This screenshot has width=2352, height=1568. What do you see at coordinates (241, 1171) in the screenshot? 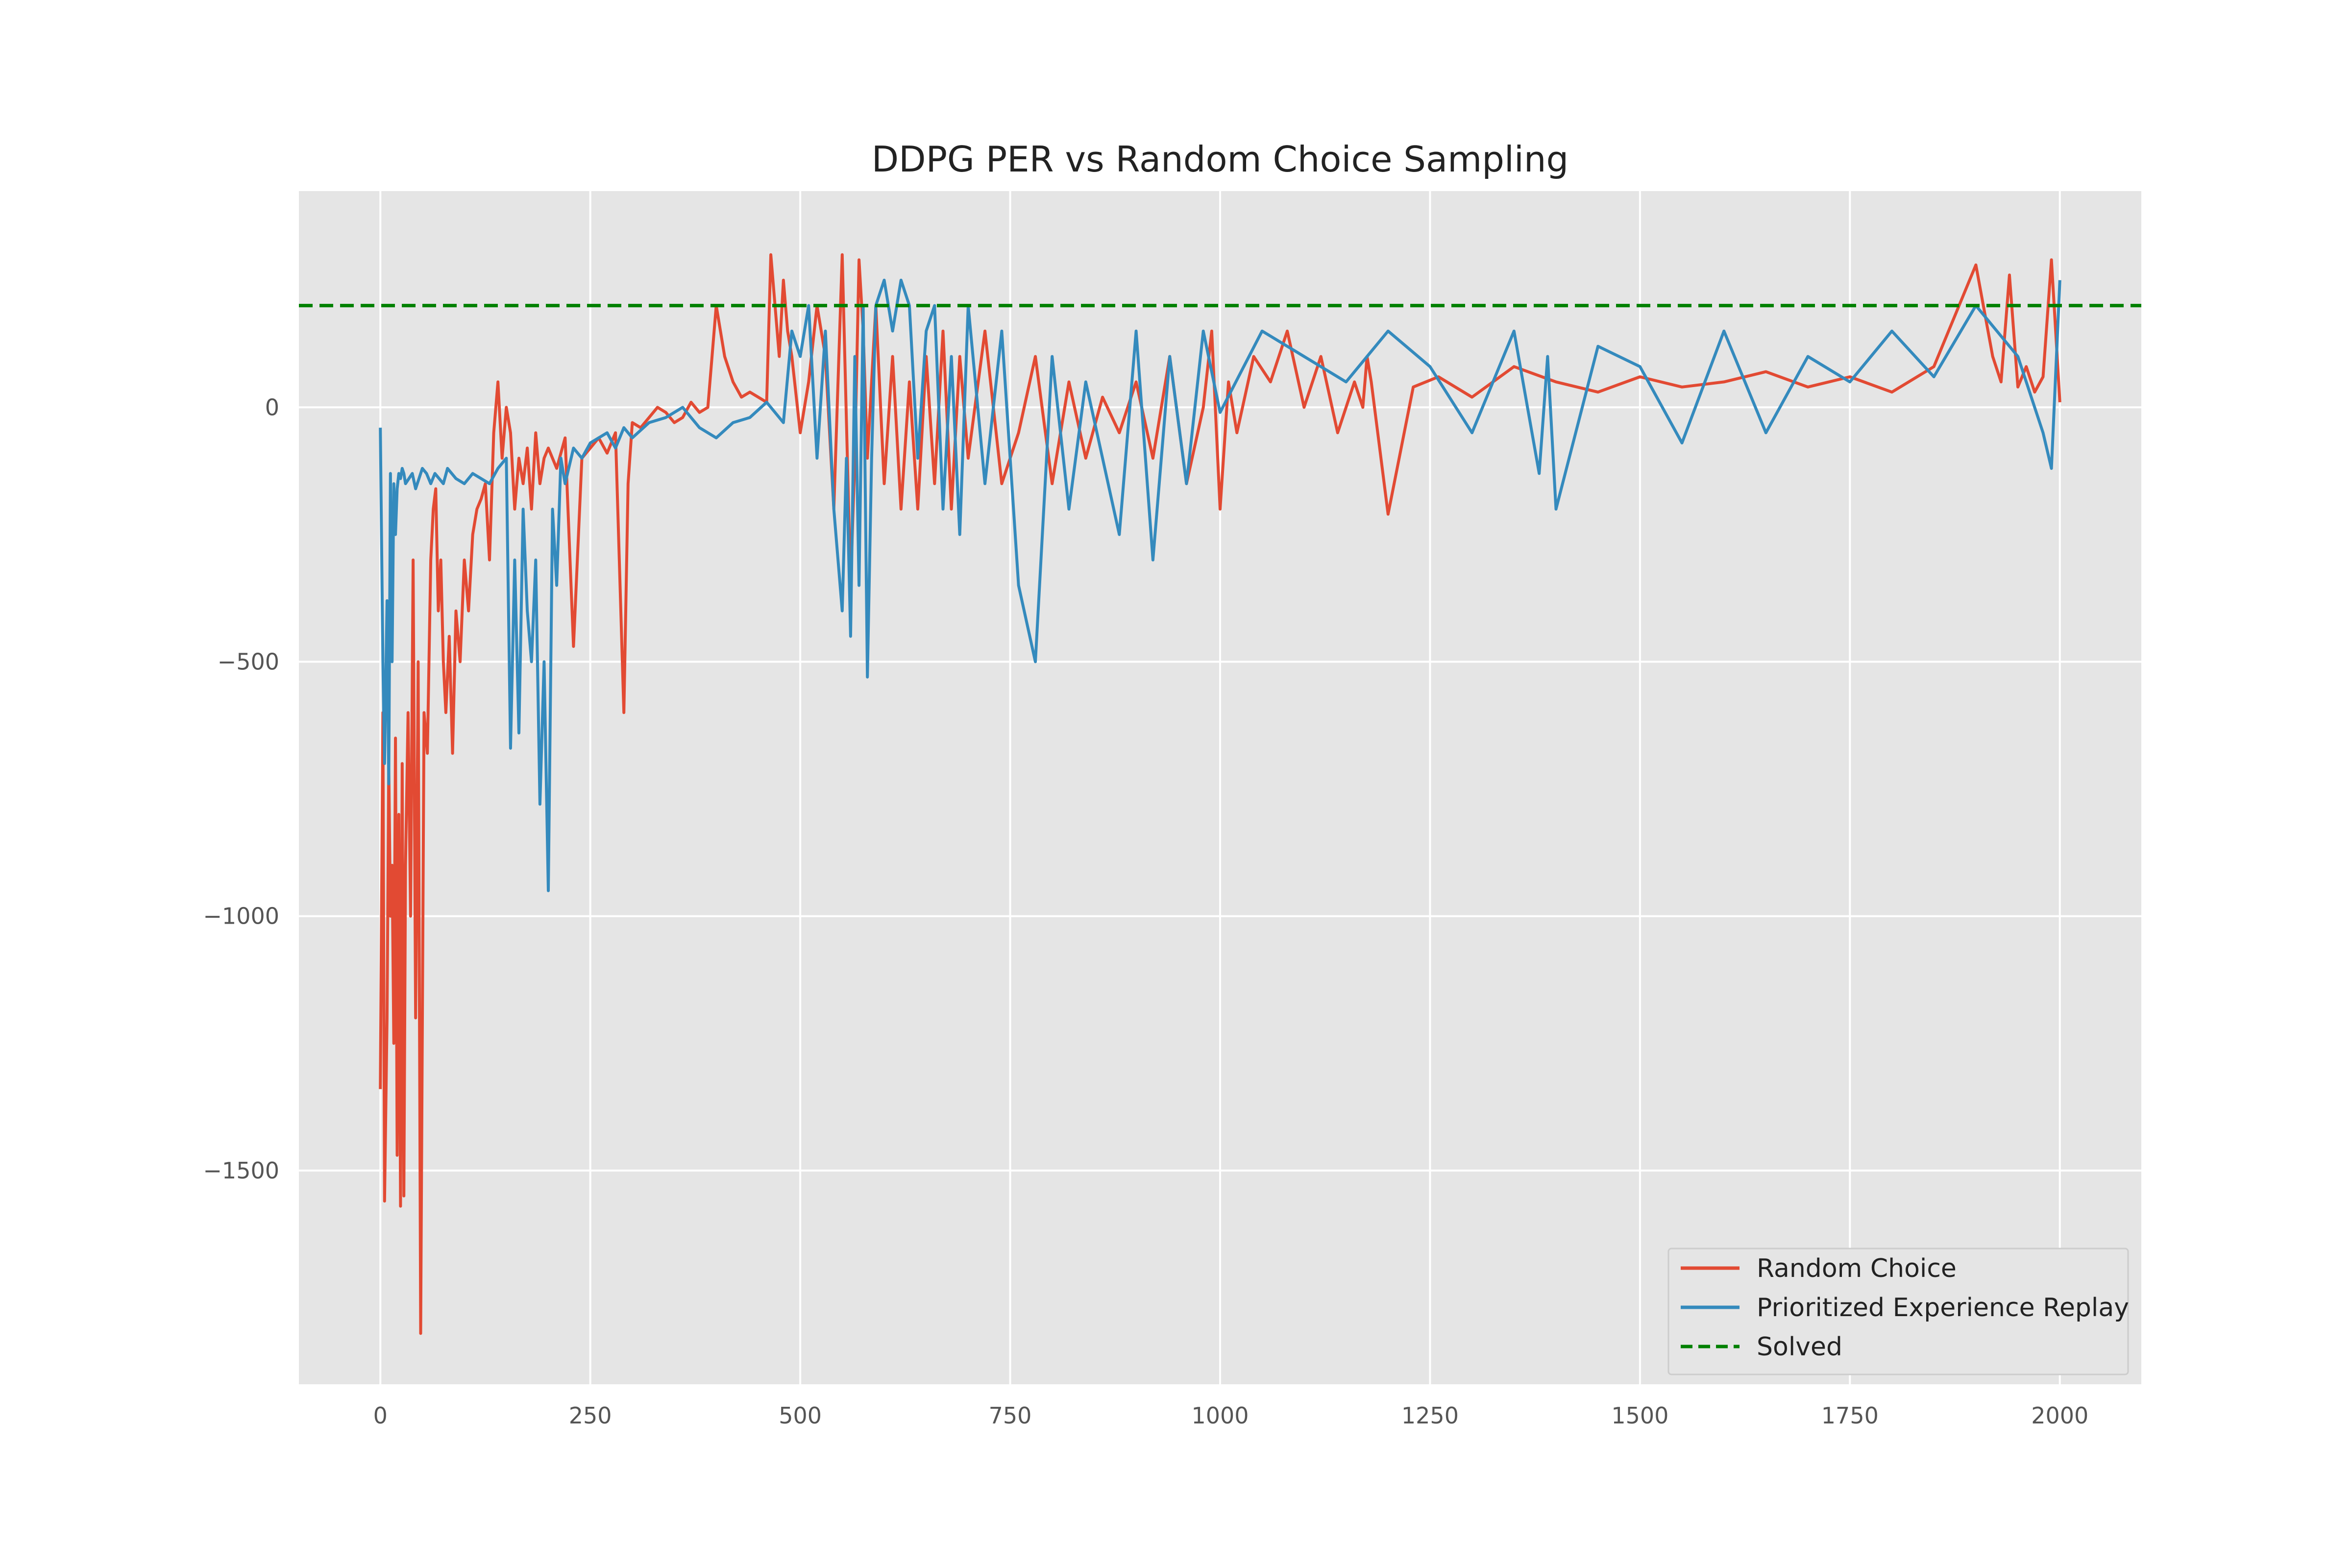
I see `y-tick-label: −1500` at bounding box center [241, 1171].